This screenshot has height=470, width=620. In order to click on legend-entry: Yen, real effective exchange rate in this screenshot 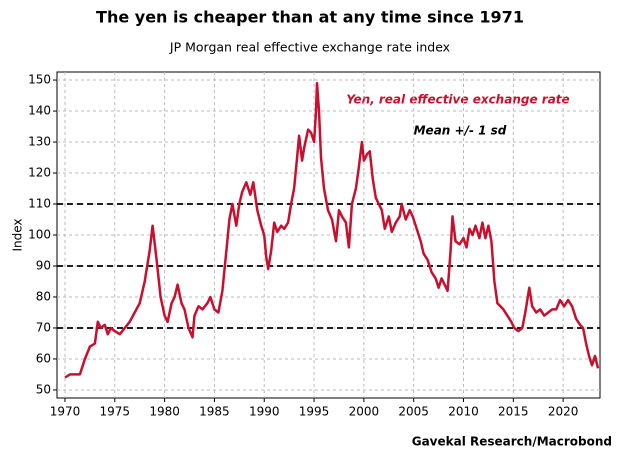, I will do `click(457, 100)`.